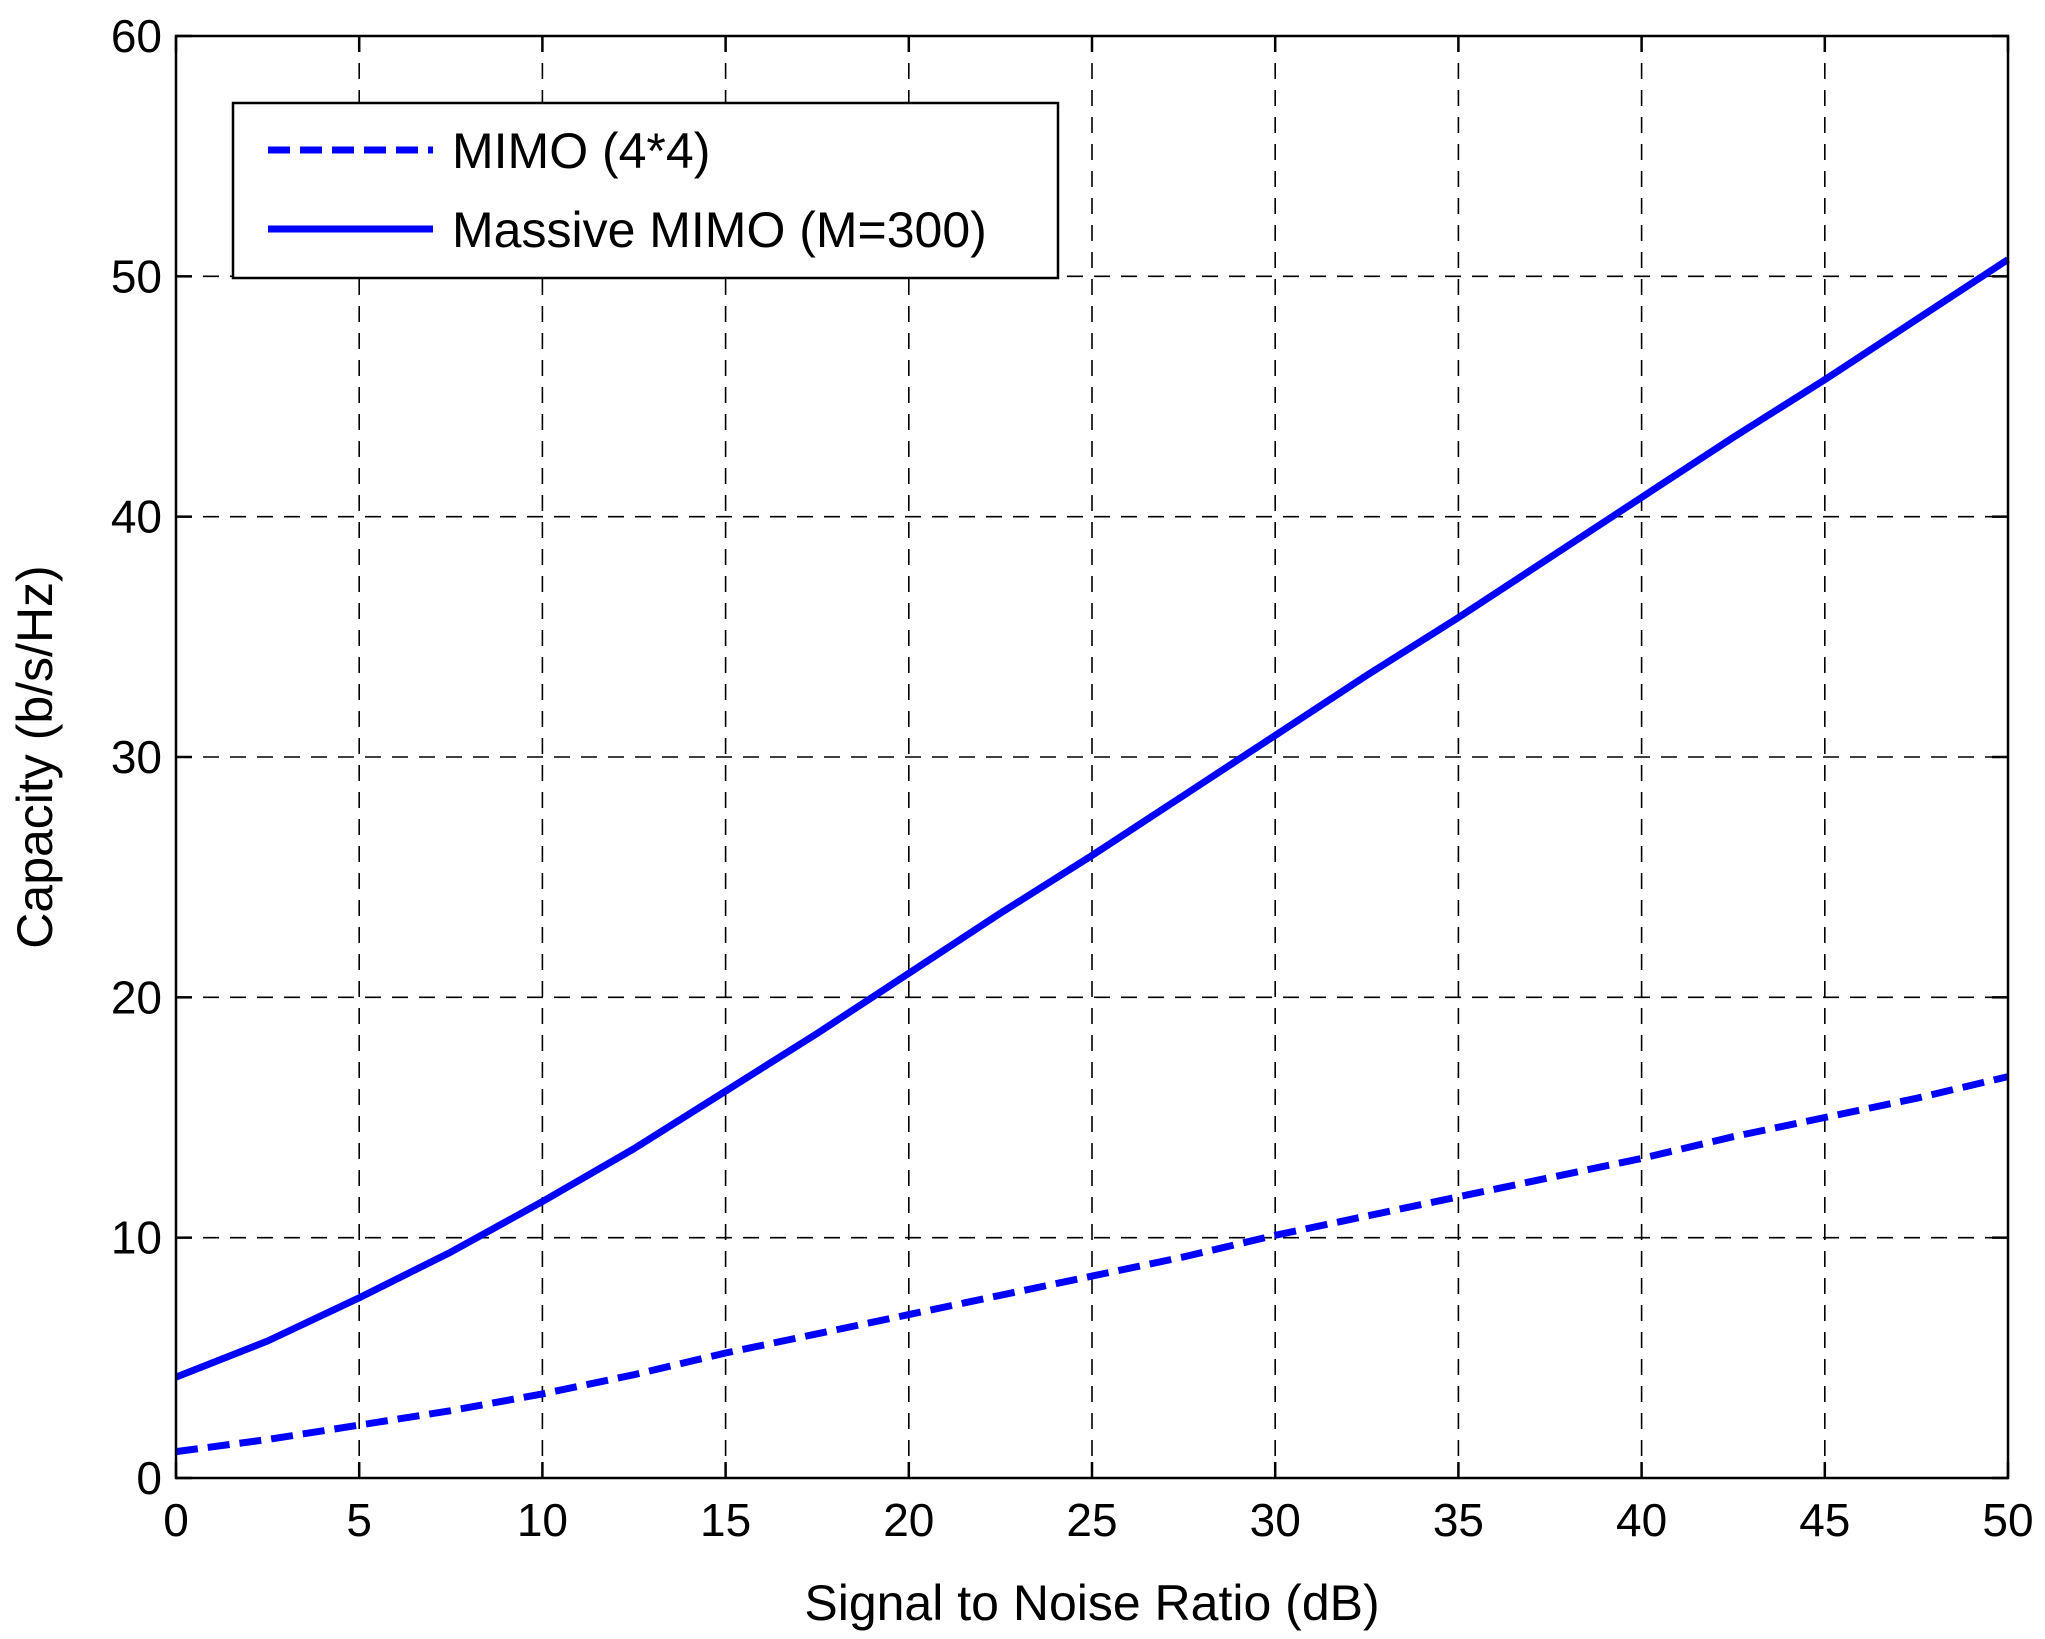 This screenshot has width=2045, height=1639. I want to click on legend: MIMO (4*4) Massive MIMO (M=300), so click(645, 190).